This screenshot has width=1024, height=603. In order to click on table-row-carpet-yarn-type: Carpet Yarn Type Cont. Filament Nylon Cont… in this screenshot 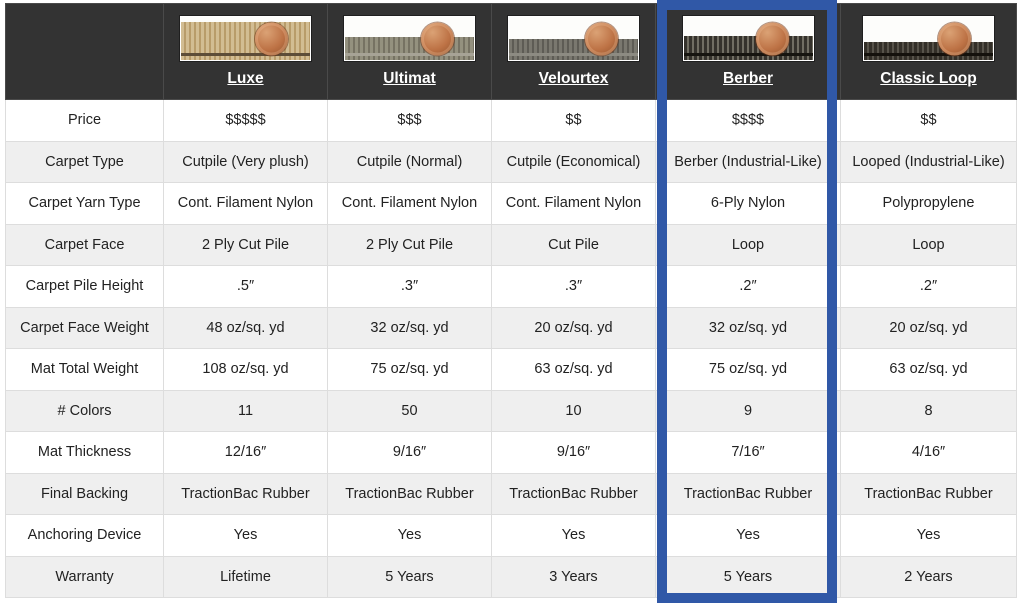, I will do `click(511, 203)`.